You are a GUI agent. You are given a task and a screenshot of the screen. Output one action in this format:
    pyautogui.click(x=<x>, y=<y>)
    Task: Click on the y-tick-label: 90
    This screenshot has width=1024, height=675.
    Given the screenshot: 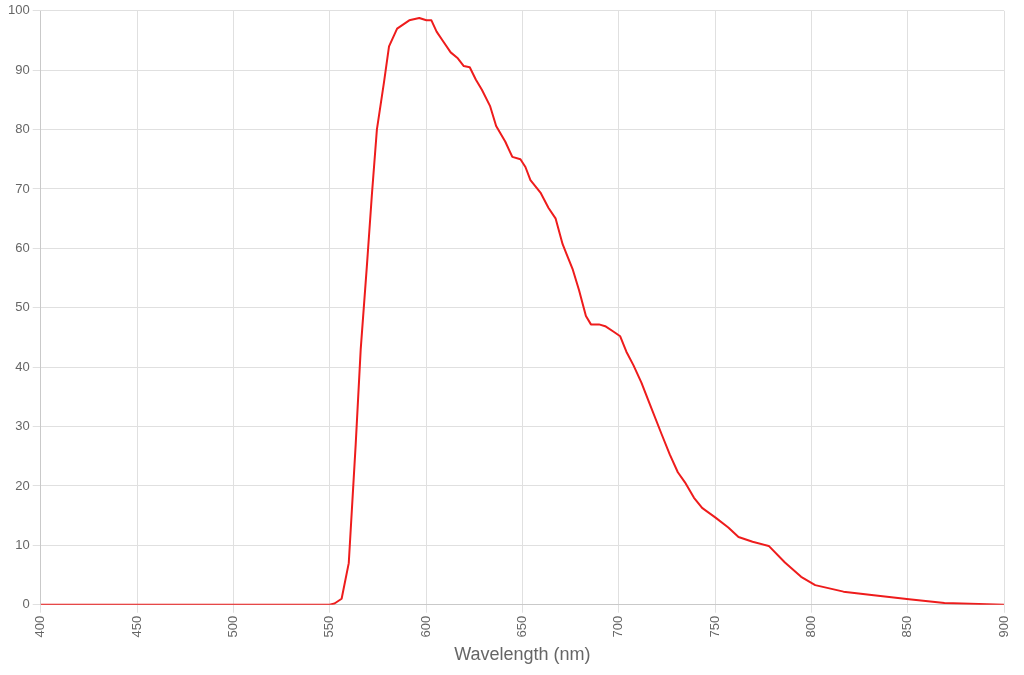 What is the action you would take?
    pyautogui.click(x=22, y=69)
    